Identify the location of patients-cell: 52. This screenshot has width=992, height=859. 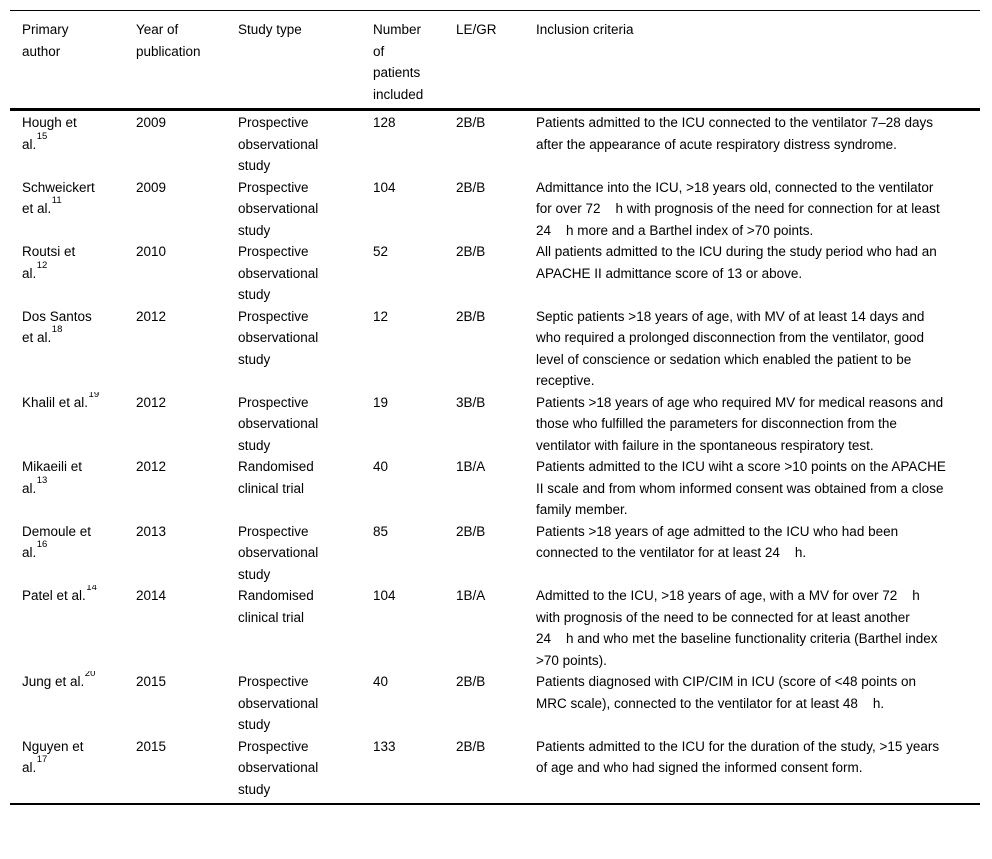
(381, 251).